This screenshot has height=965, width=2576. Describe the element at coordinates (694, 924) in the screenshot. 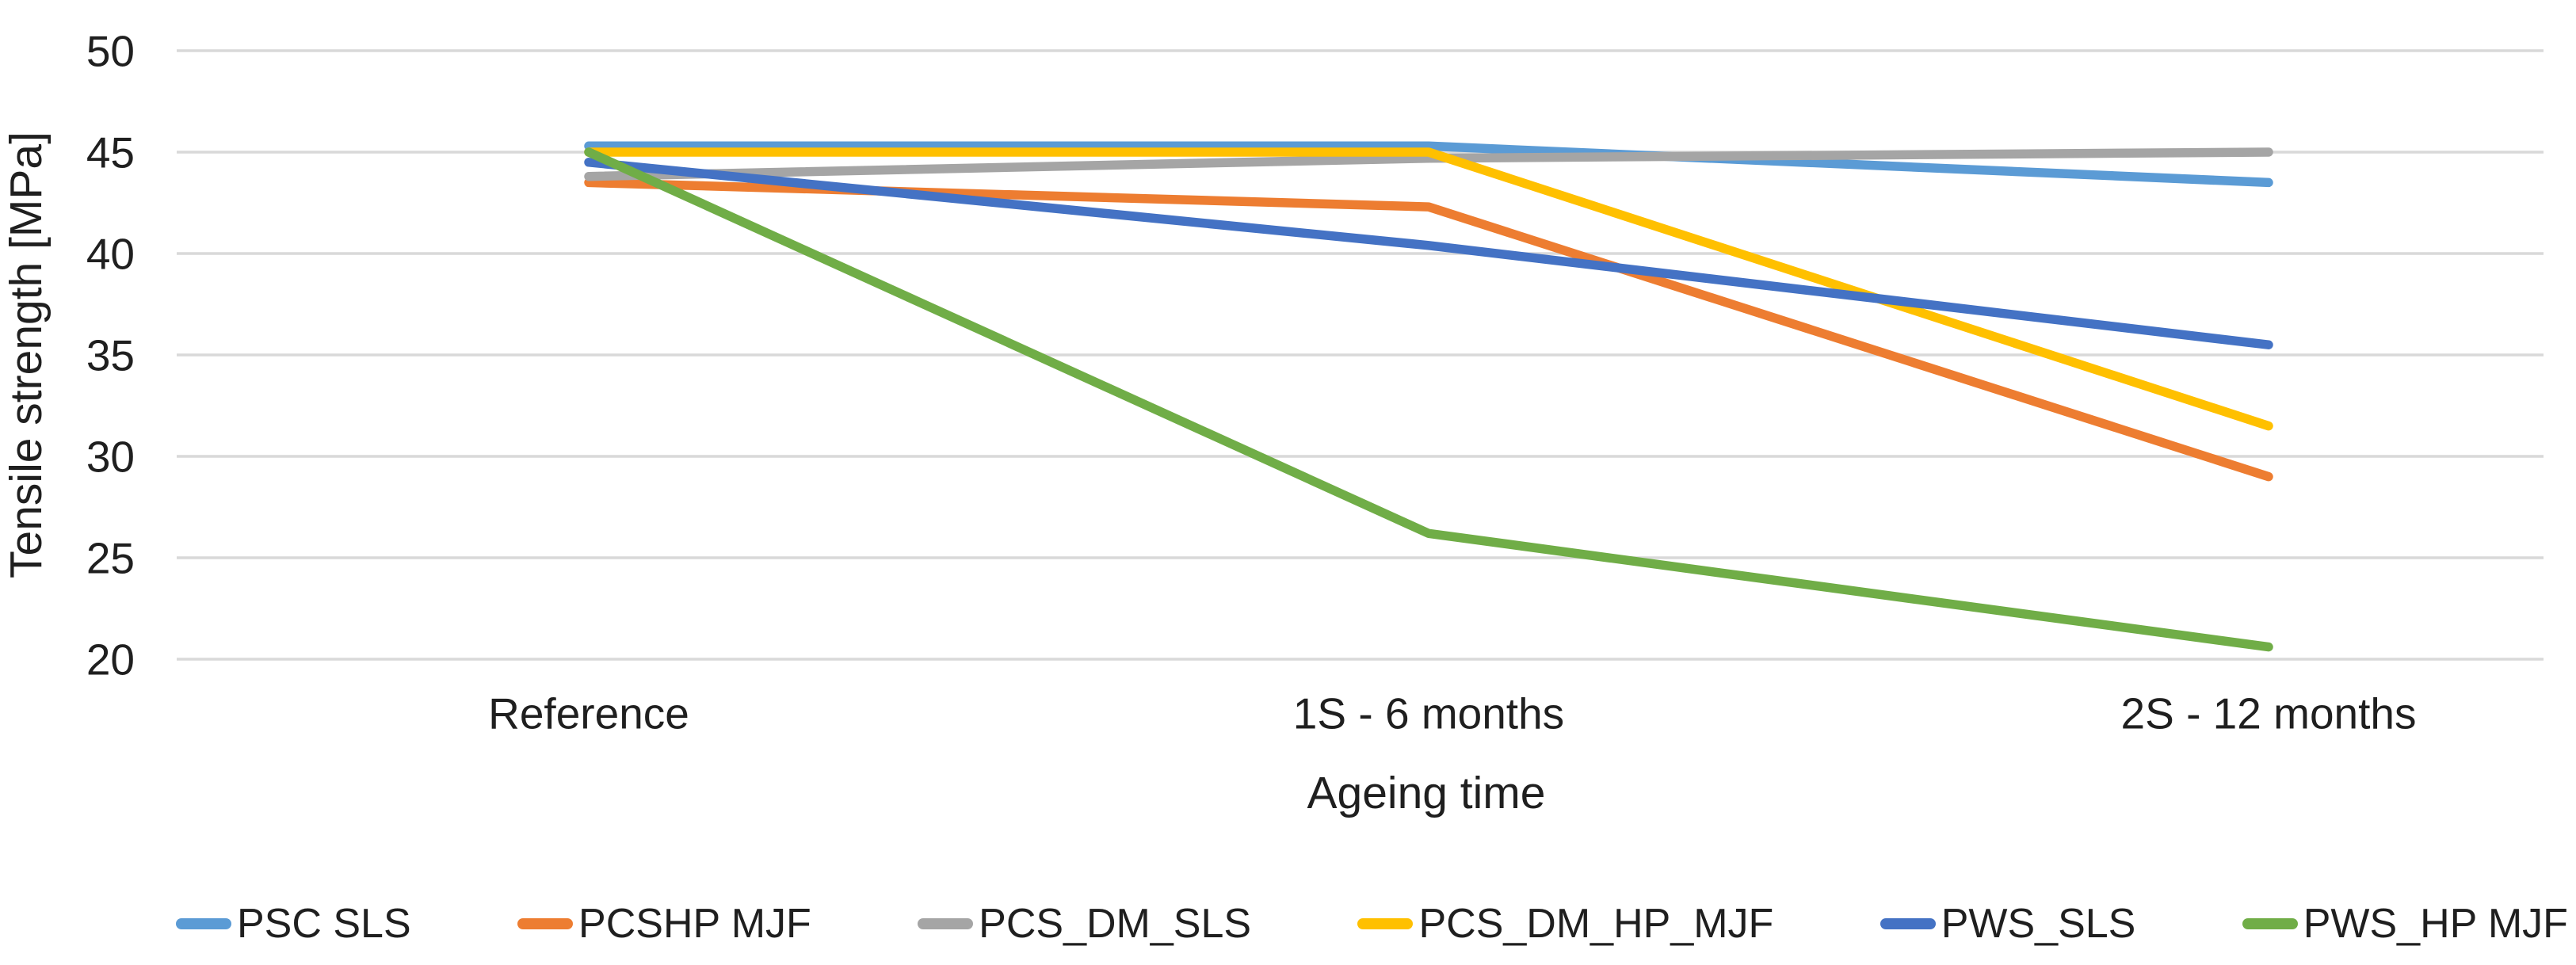

I see `legend-label: PCSHP MJF` at that location.